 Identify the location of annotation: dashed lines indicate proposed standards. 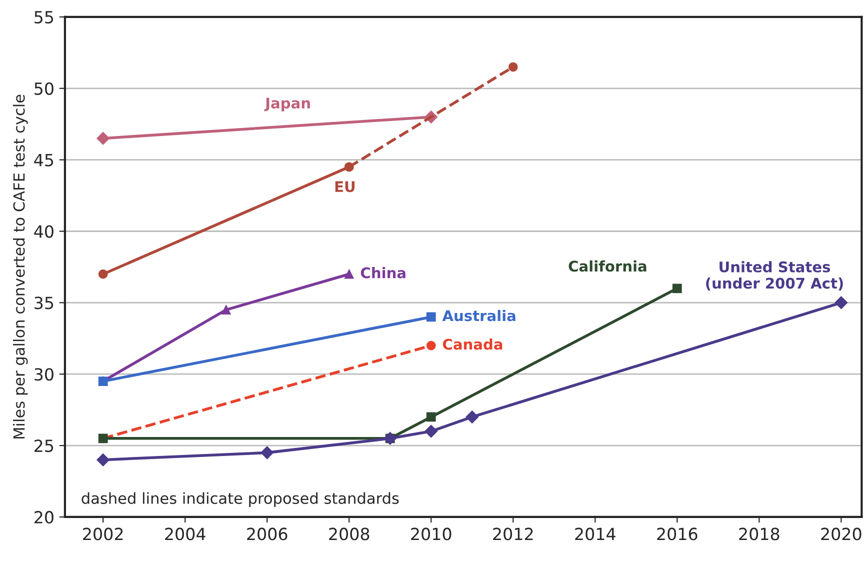
(240, 499).